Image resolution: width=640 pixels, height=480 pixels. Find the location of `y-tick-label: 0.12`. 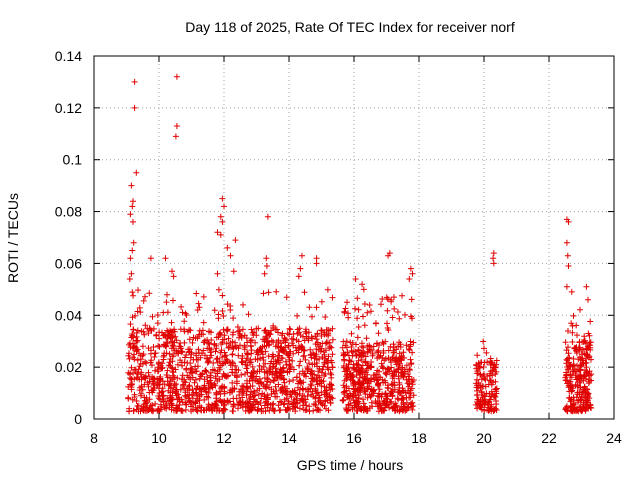

y-tick-label: 0.12 is located at coordinates (68, 108).